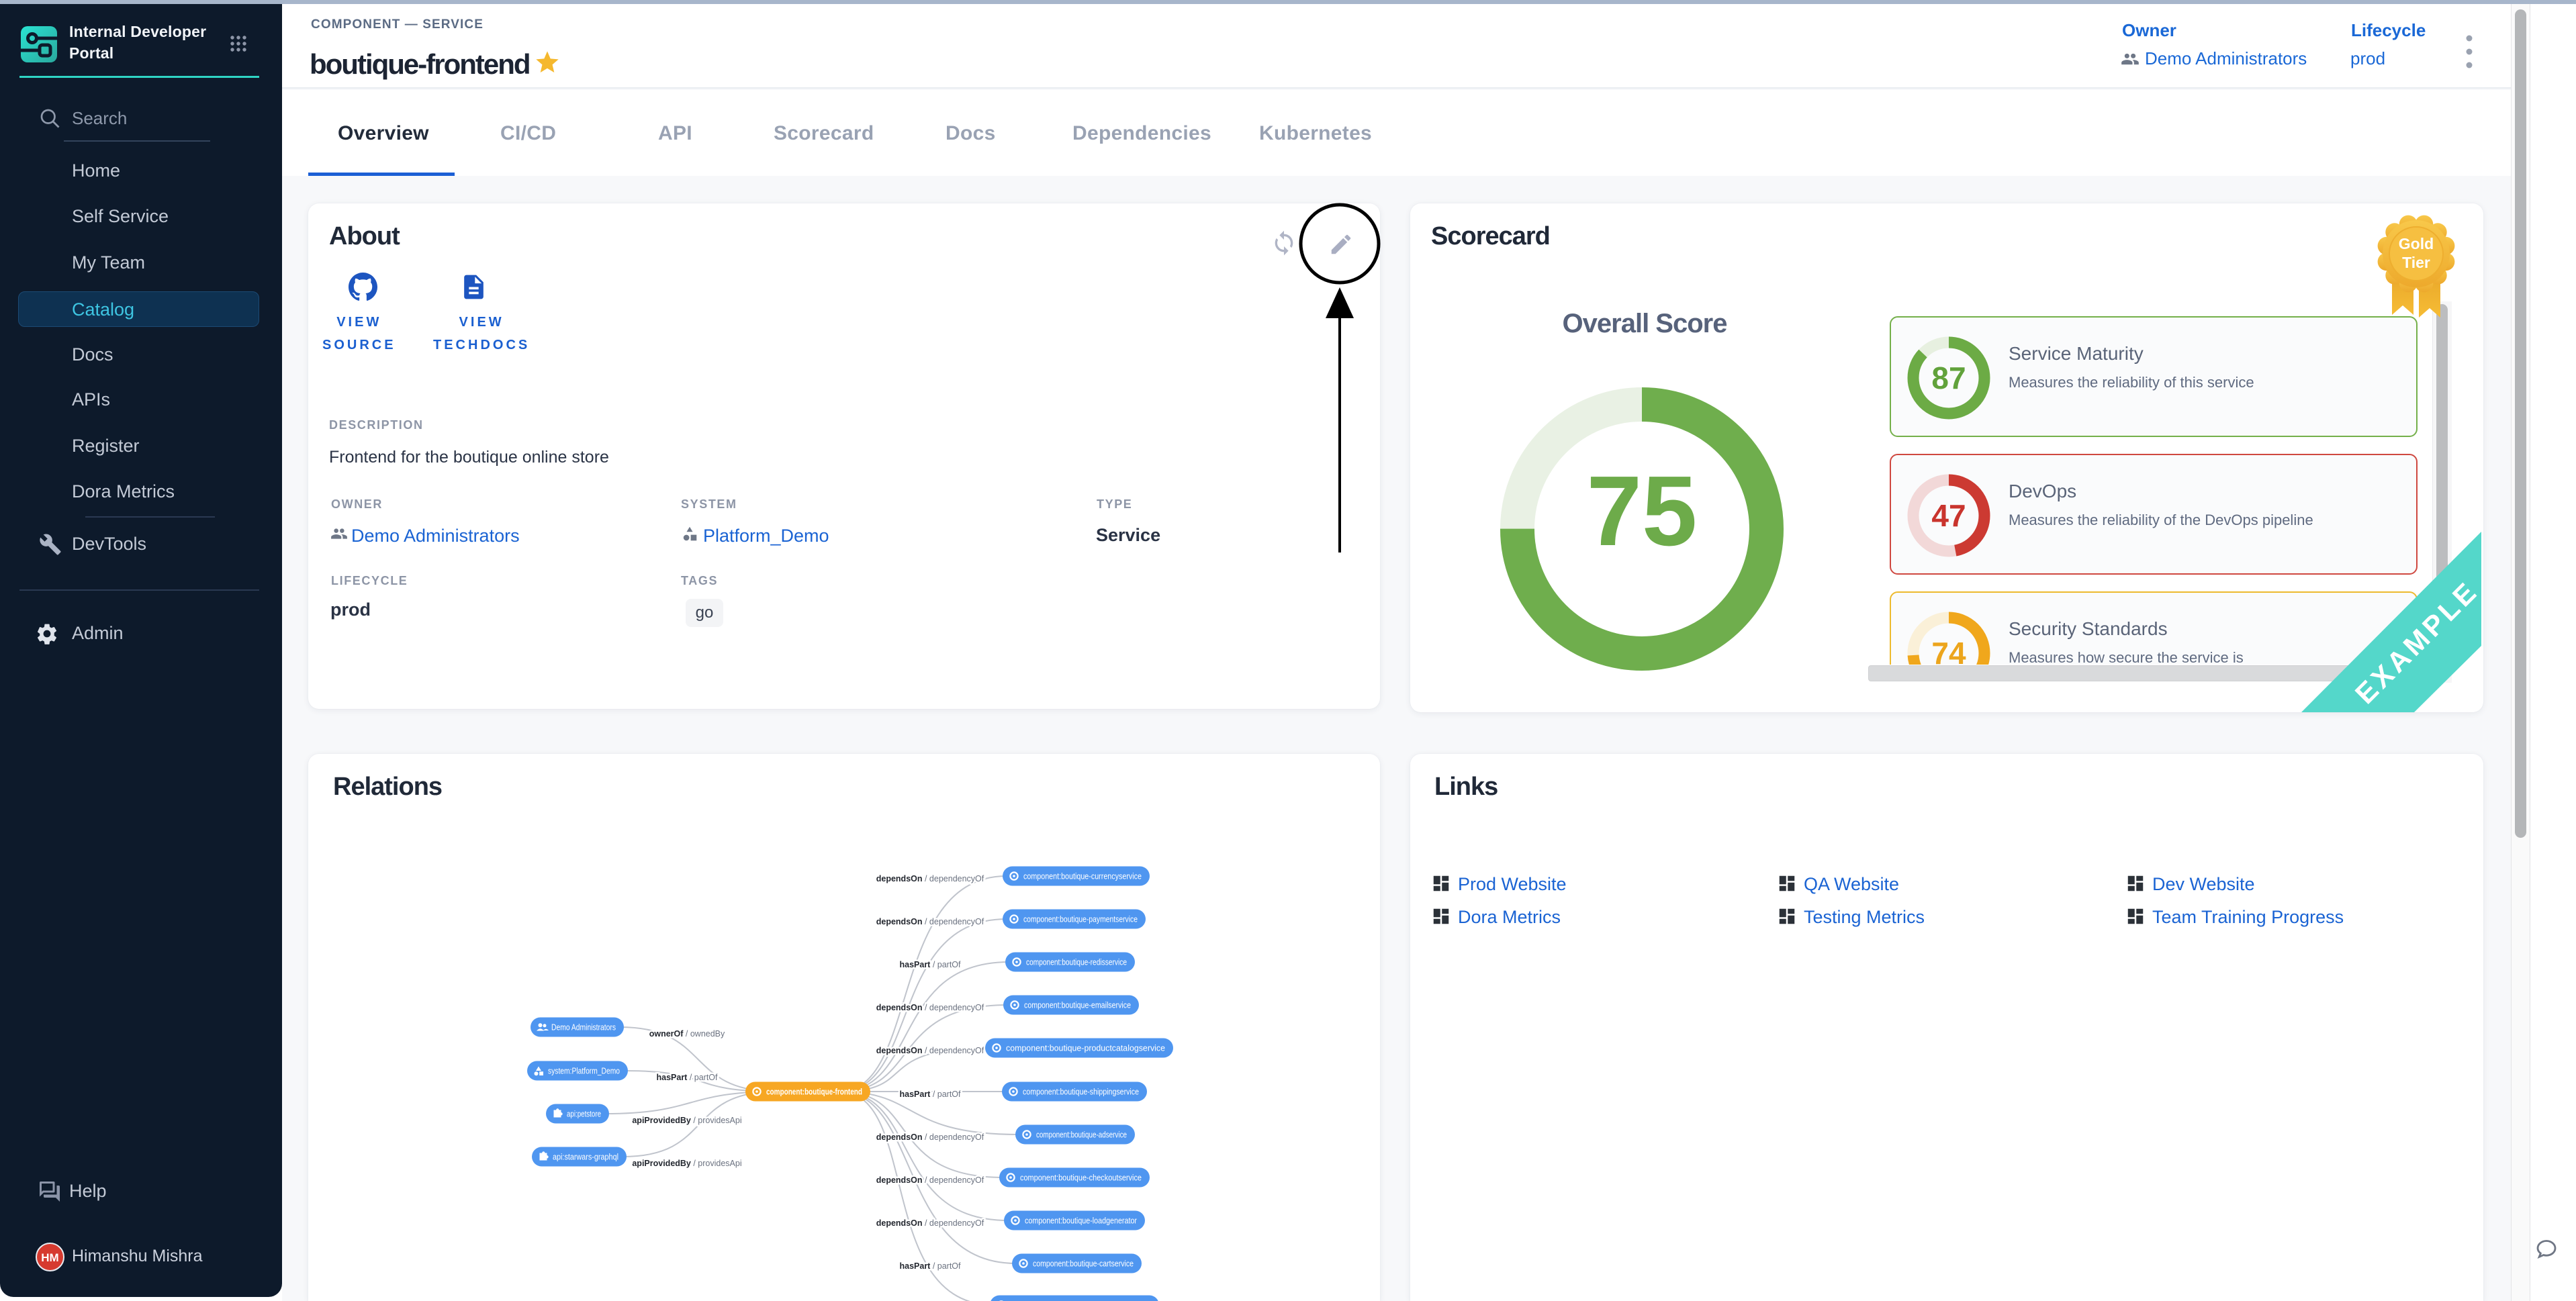 The width and height of the screenshot is (2576, 1301). What do you see at coordinates (1081, 1135) in the screenshot?
I see `svg-text: component:boutique-adservice` at bounding box center [1081, 1135].